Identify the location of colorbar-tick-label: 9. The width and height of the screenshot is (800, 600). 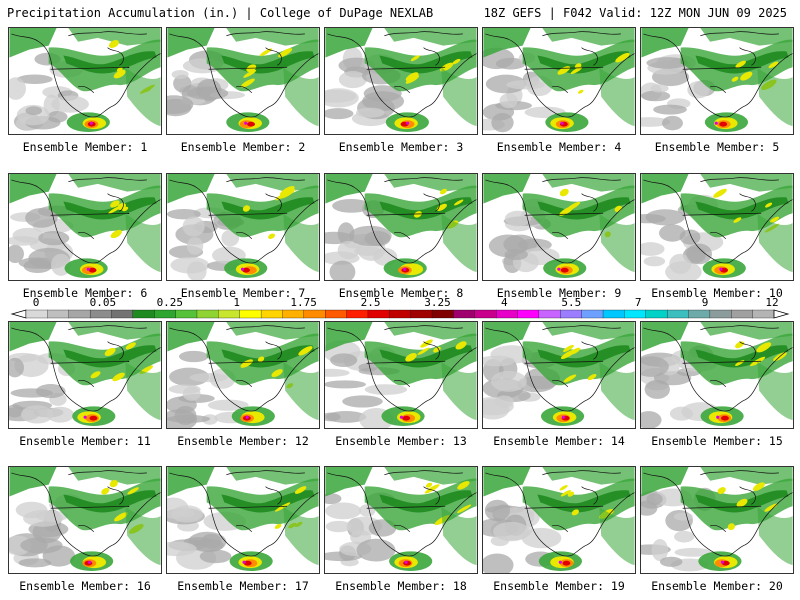
(705, 302).